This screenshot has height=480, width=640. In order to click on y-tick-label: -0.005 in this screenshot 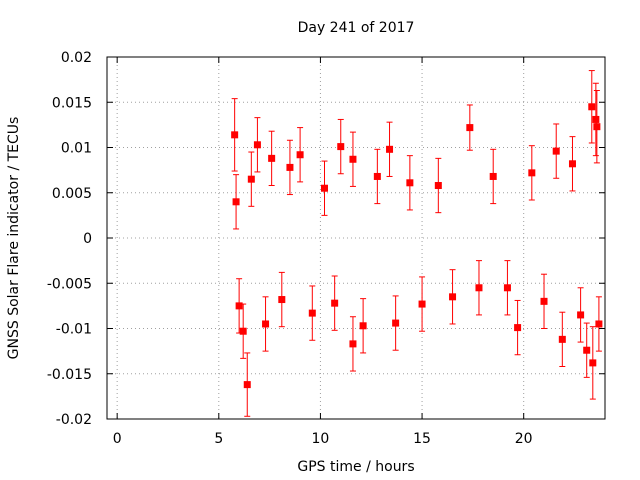, I will do `click(69, 284)`.